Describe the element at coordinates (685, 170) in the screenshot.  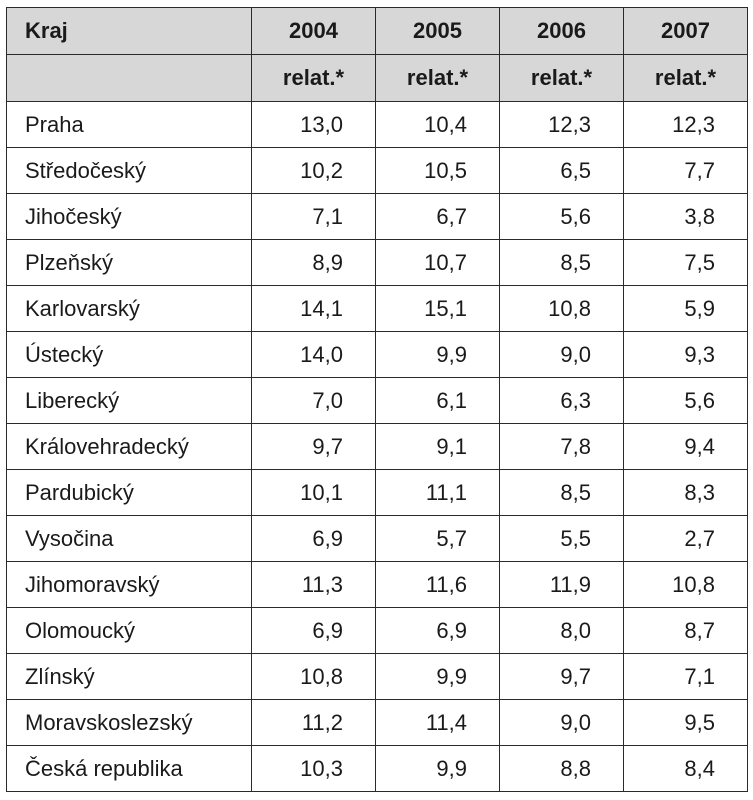
I see `value-cell: 7,7` at that location.